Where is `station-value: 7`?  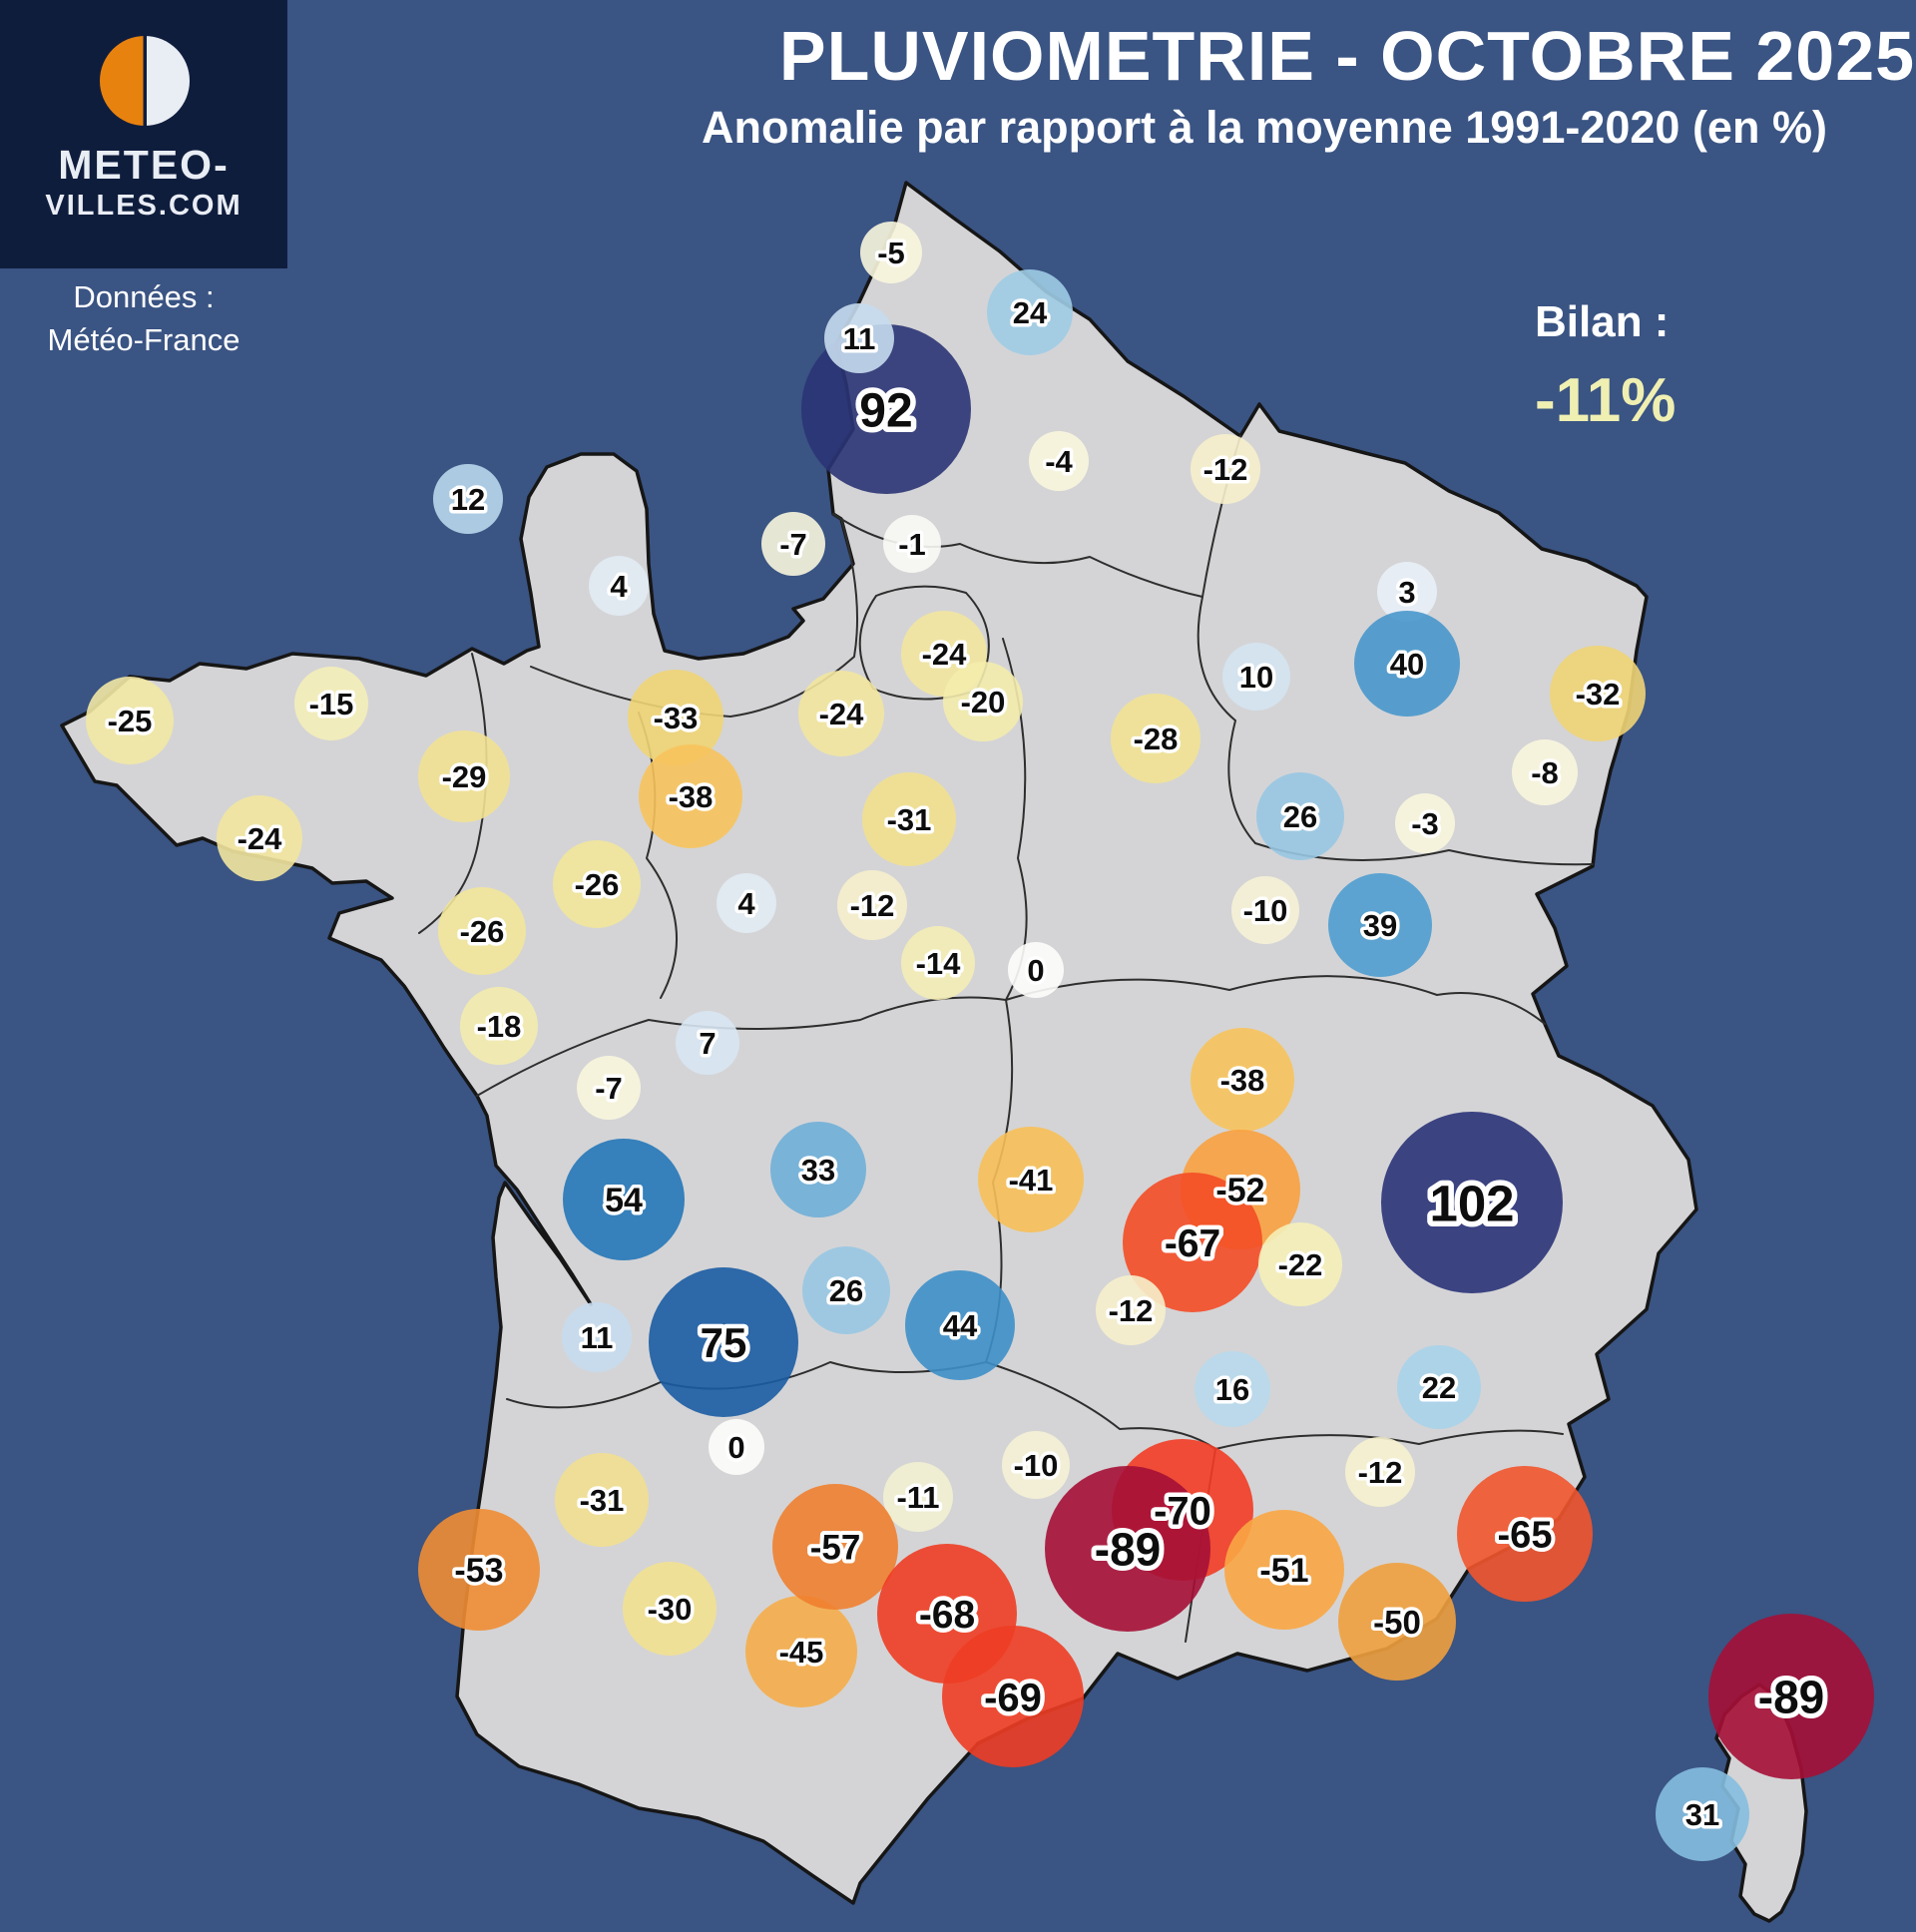 station-value: 7 is located at coordinates (707, 1043).